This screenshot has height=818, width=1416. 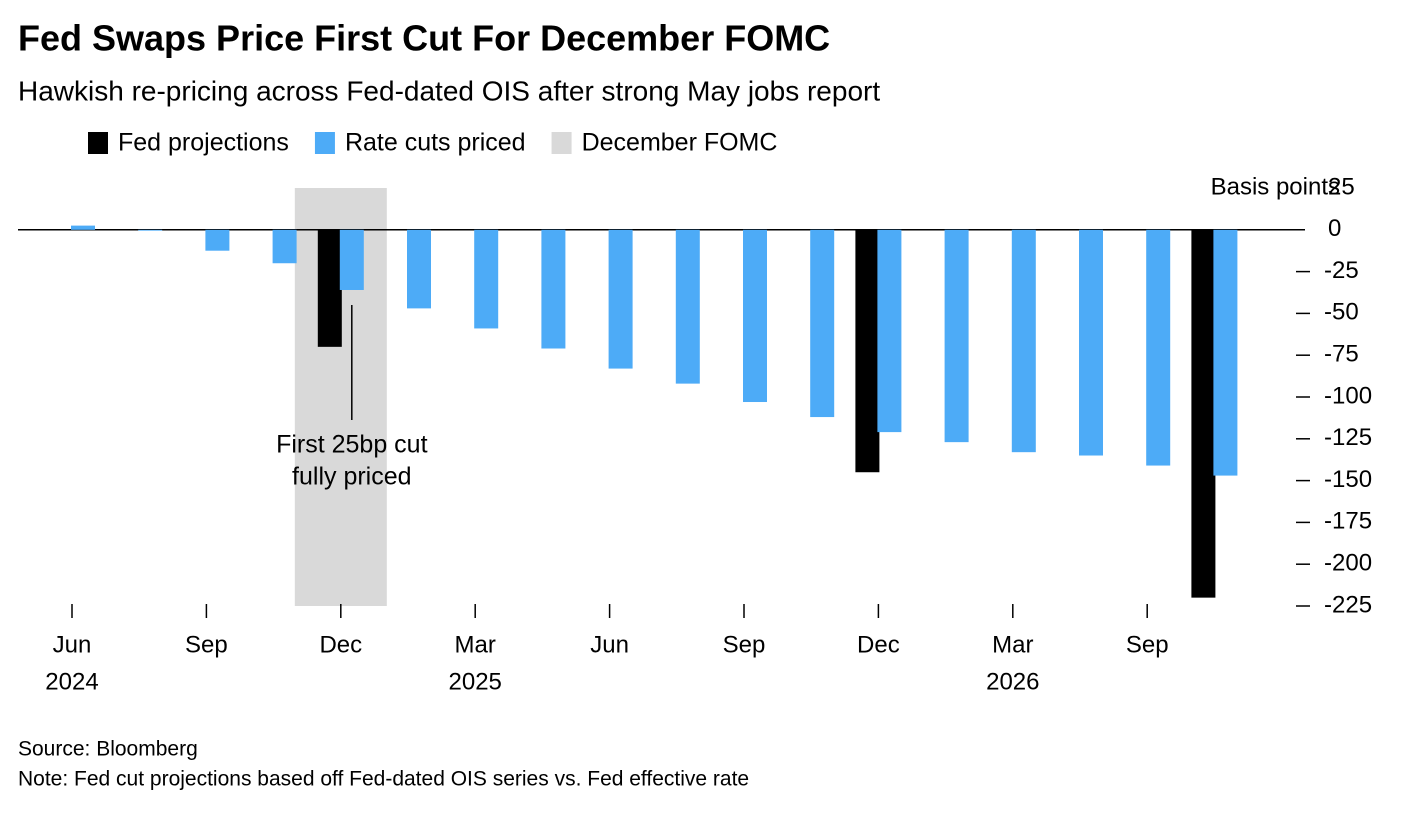 I want to click on x-tick-year: 2024, so click(x=71, y=681).